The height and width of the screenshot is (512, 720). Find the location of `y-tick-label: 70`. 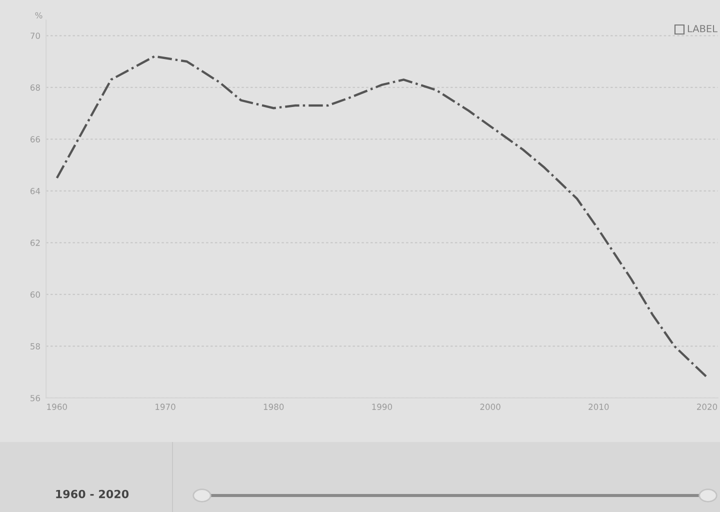

y-tick-label: 70 is located at coordinates (35, 35).